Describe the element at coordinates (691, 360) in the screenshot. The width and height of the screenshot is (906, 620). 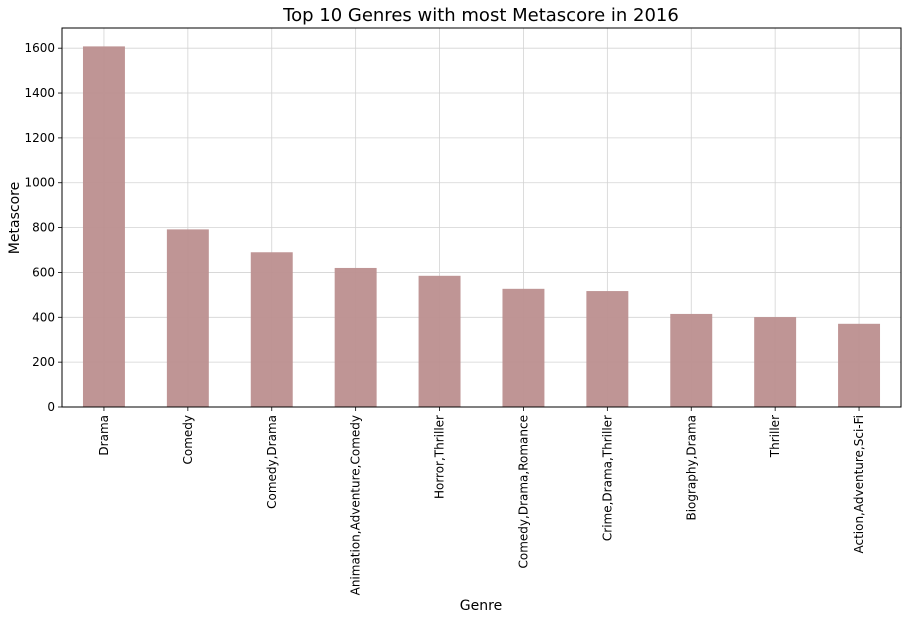
I see `bar-biography-drama` at that location.